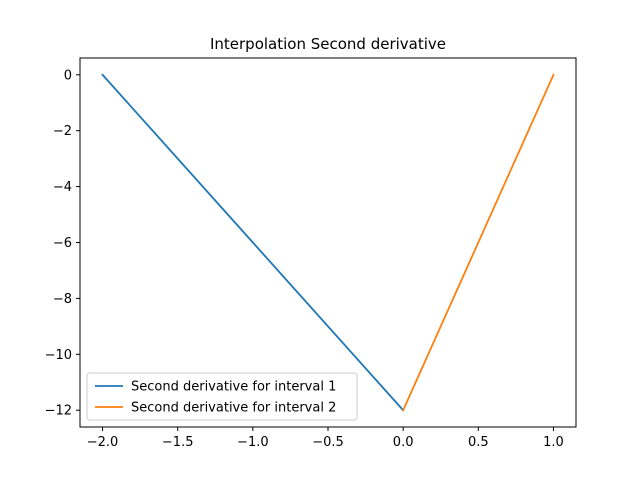 The height and width of the screenshot is (485, 640). I want to click on x-tick-label: 1.0, so click(553, 442).